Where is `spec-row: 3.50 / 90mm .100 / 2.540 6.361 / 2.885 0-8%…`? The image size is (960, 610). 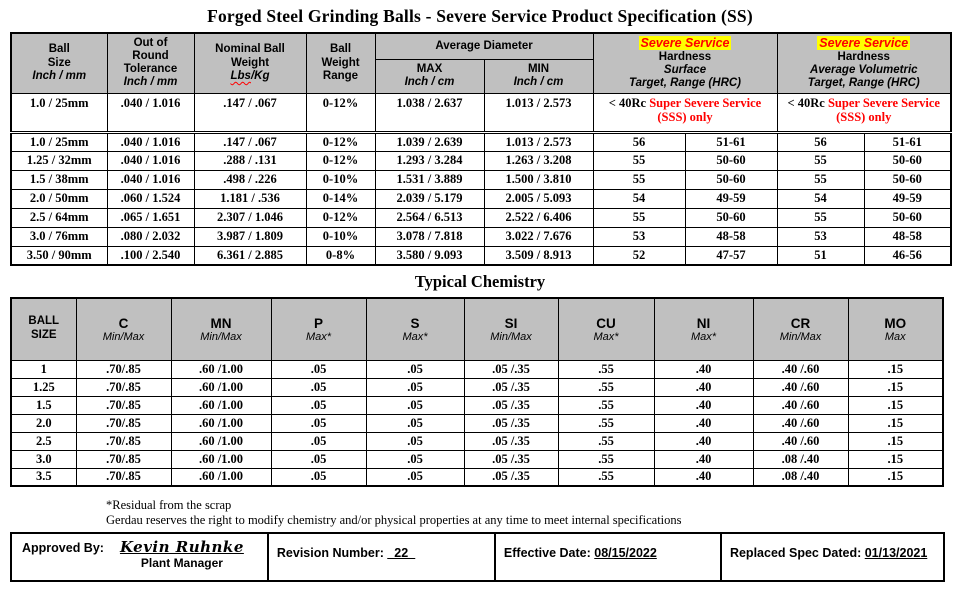
spec-row: 3.50 / 90mm .100 / 2.540 6.361 / 2.885 0-8%… is located at coordinates (481, 255).